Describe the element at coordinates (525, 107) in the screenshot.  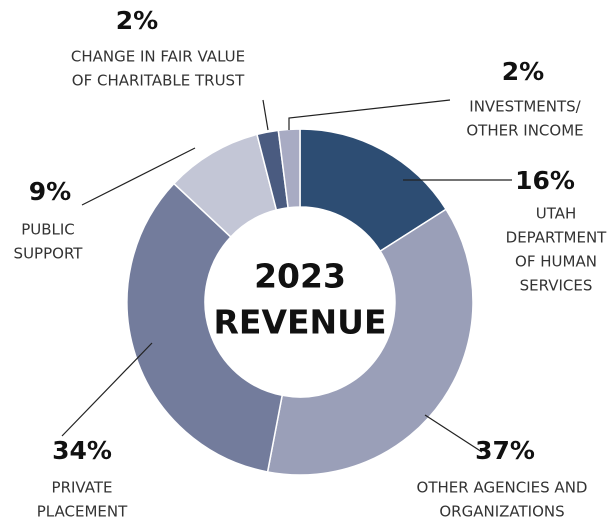
I see `category-label: INVESTMENTS/` at that location.